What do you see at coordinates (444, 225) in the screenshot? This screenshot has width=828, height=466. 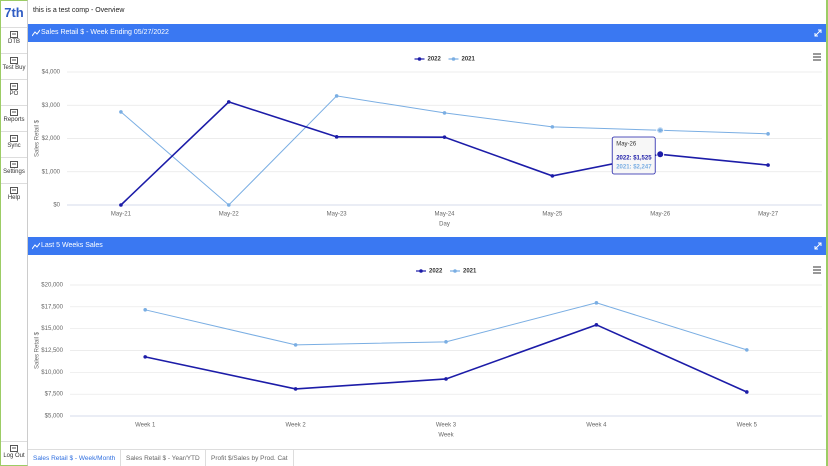 I see `x-axis-title: Day` at bounding box center [444, 225].